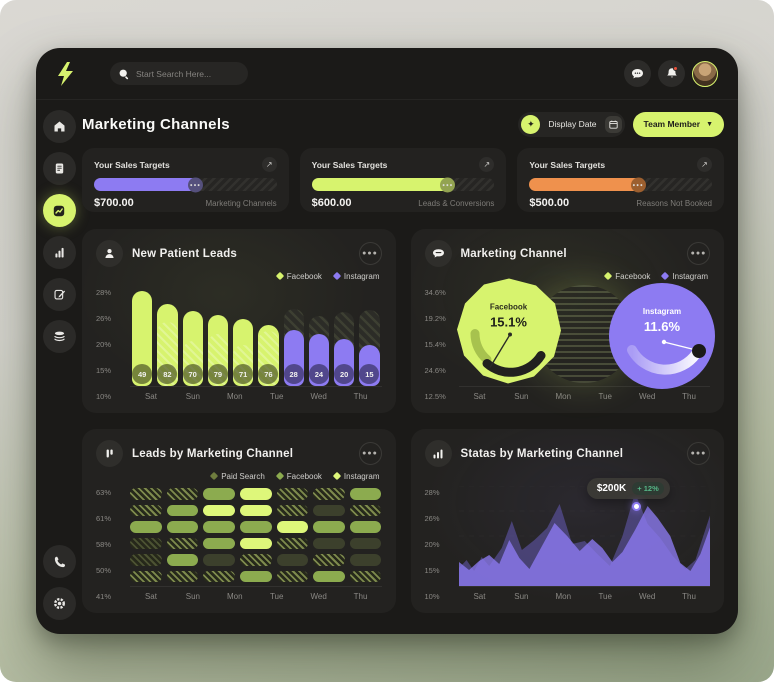 The width and height of the screenshot is (774, 682). What do you see at coordinates (243, 374) in the screenshot?
I see `bar-value-badge: 71` at bounding box center [243, 374].